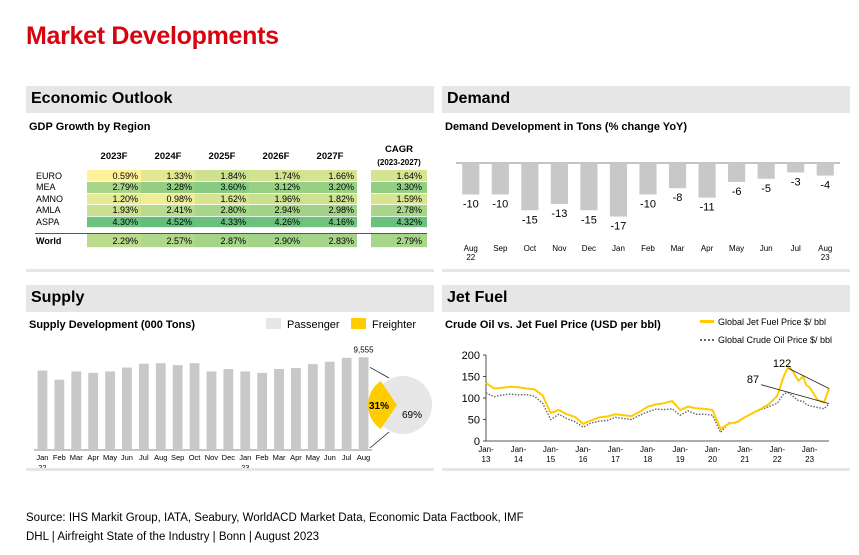  What do you see at coordinates (114, 222) in the screenshot?
I see `value-cell: 4.30%` at bounding box center [114, 222].